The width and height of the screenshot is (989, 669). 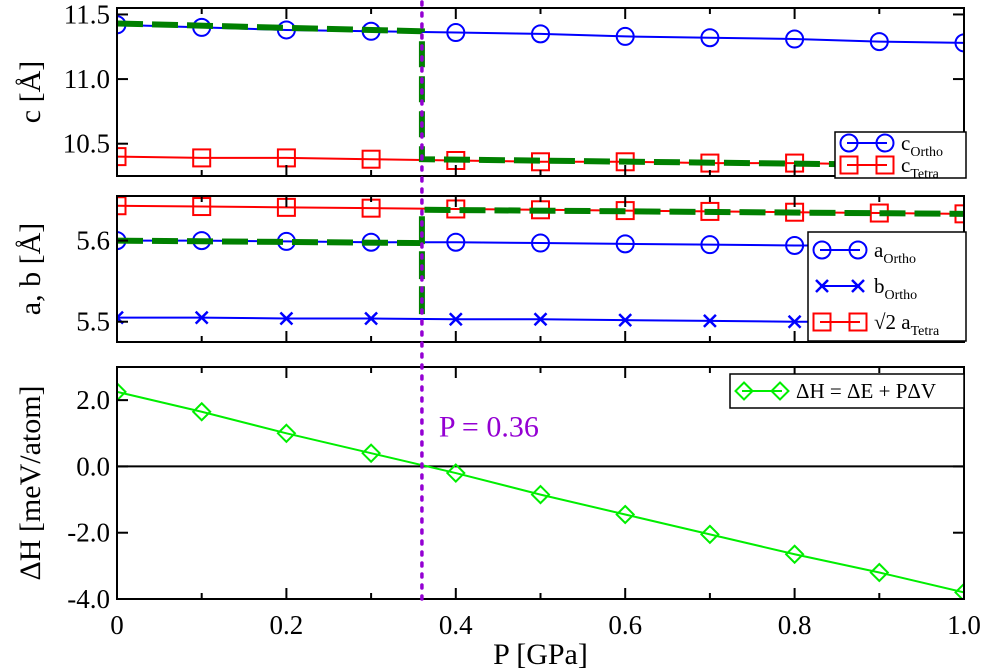 What do you see at coordinates (895, 288) in the screenshot?
I see `legend-label-b_Ortho: bOrtho` at bounding box center [895, 288].